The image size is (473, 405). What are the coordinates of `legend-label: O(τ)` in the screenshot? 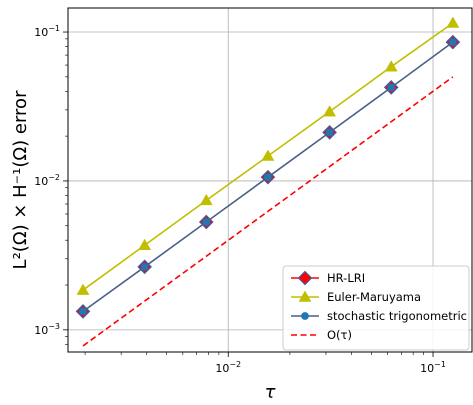 It's located at (339, 335).